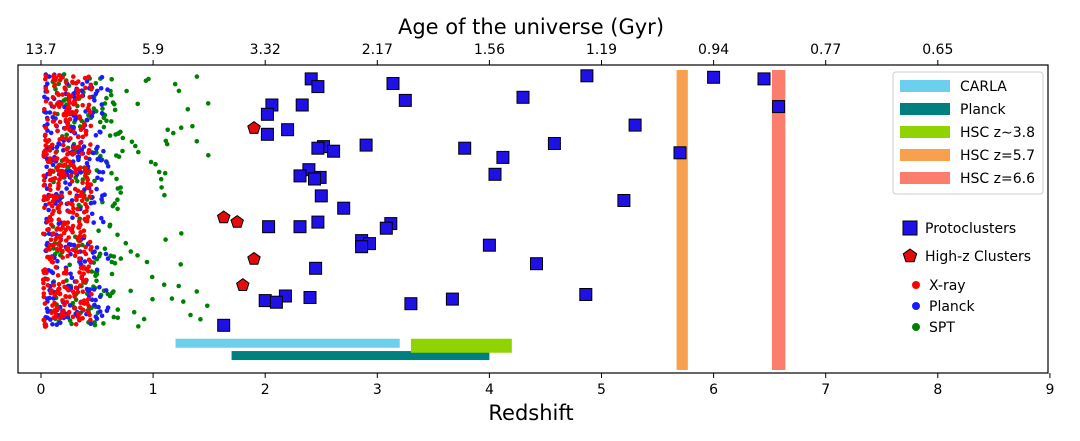 This screenshot has height=441, width=1080. What do you see at coordinates (942, 328) in the screenshot?
I see `legend-label: SPT` at bounding box center [942, 328].